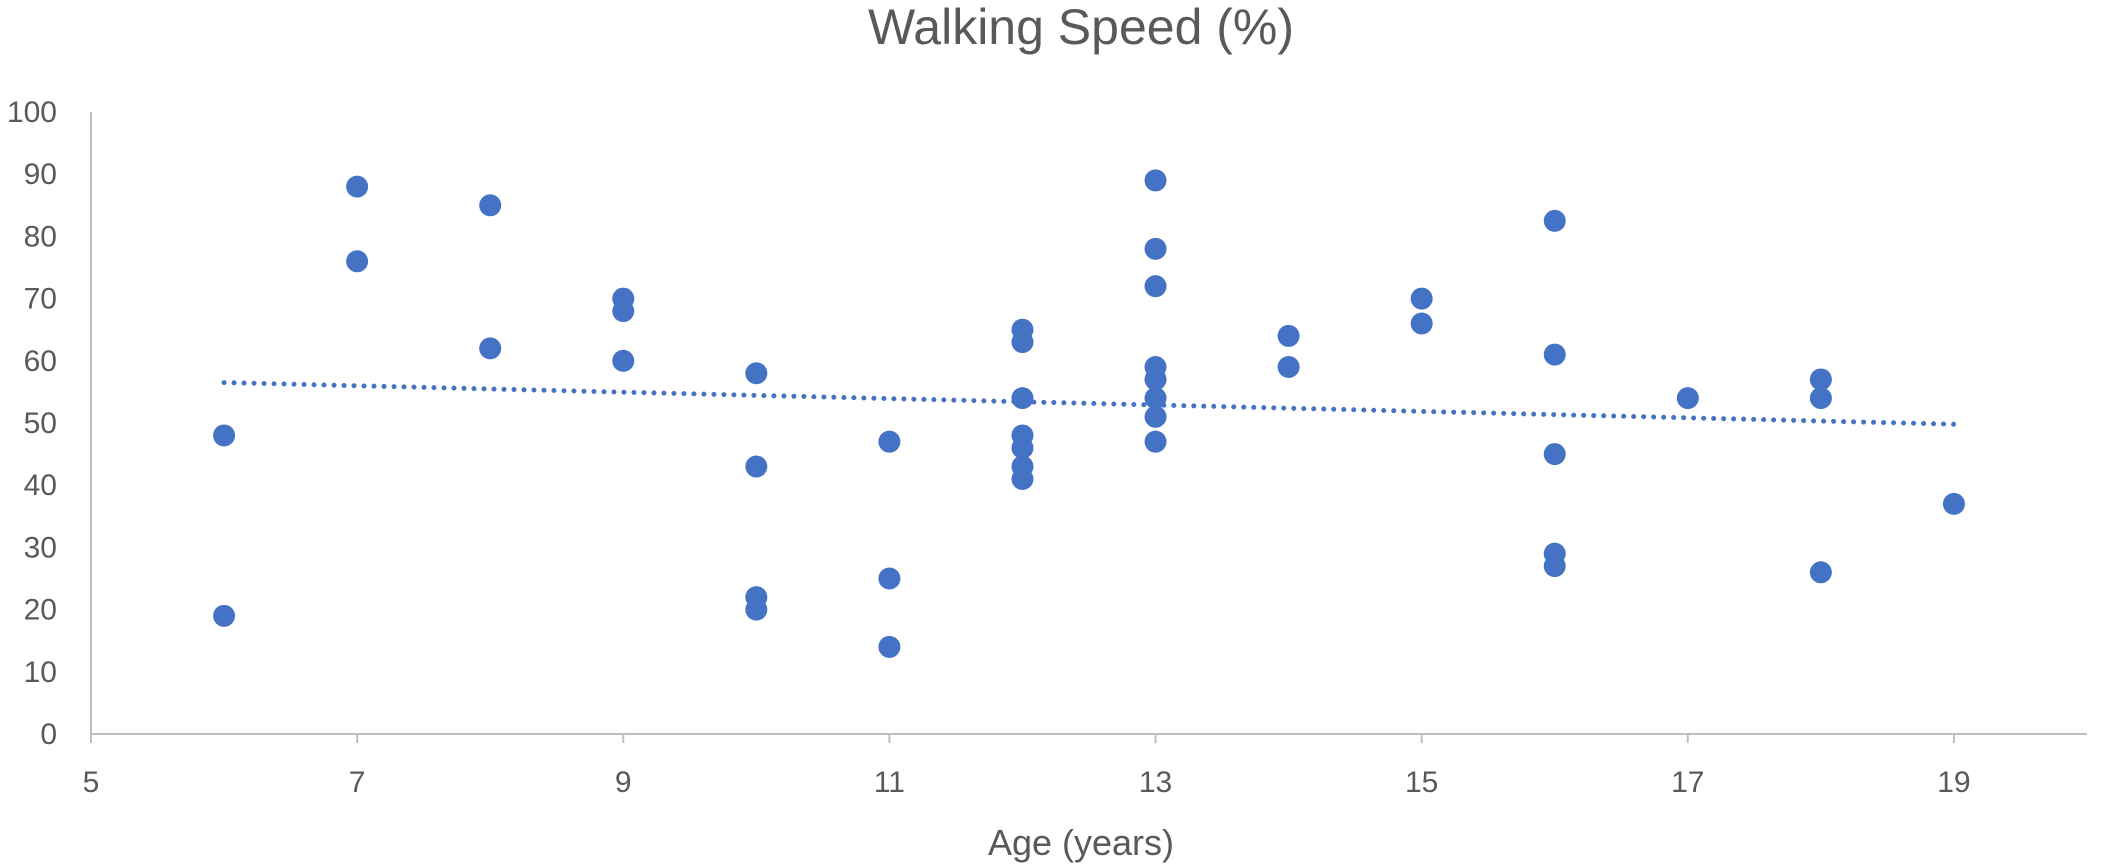 The height and width of the screenshot is (868, 2128). I want to click on x-tick-label: 11, so click(889, 782).